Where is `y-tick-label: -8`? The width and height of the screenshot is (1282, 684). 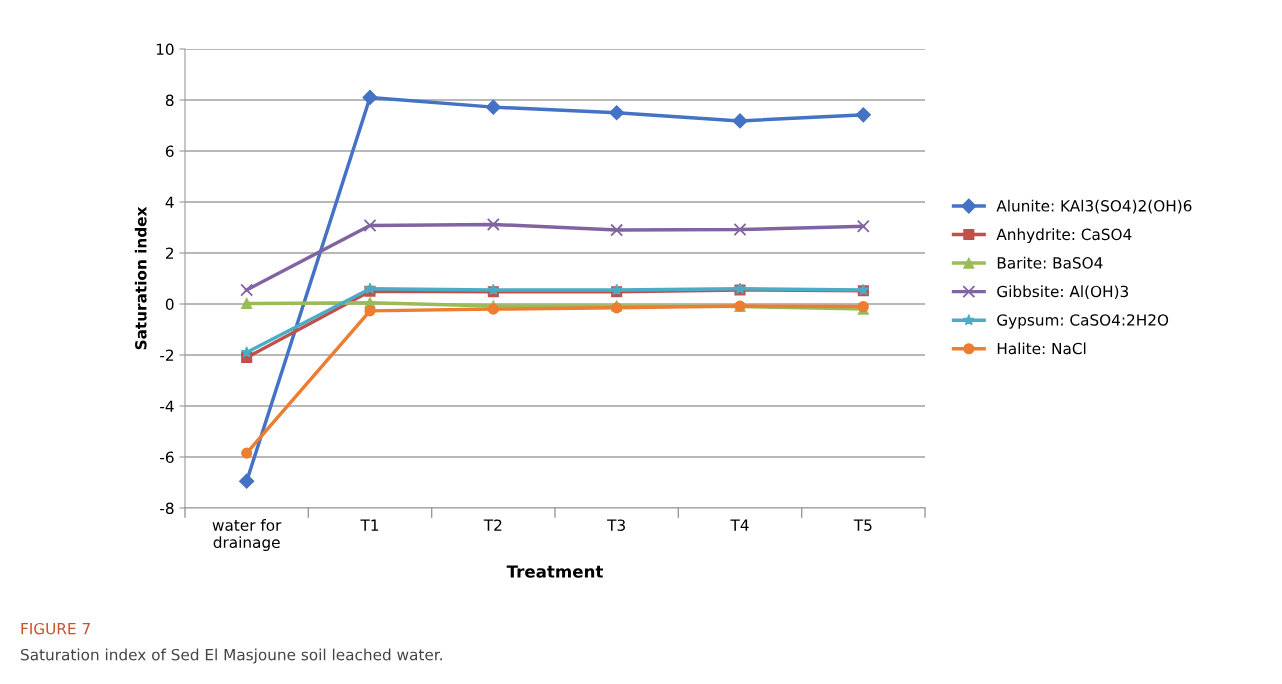 y-tick-label: -8 is located at coordinates (167, 508).